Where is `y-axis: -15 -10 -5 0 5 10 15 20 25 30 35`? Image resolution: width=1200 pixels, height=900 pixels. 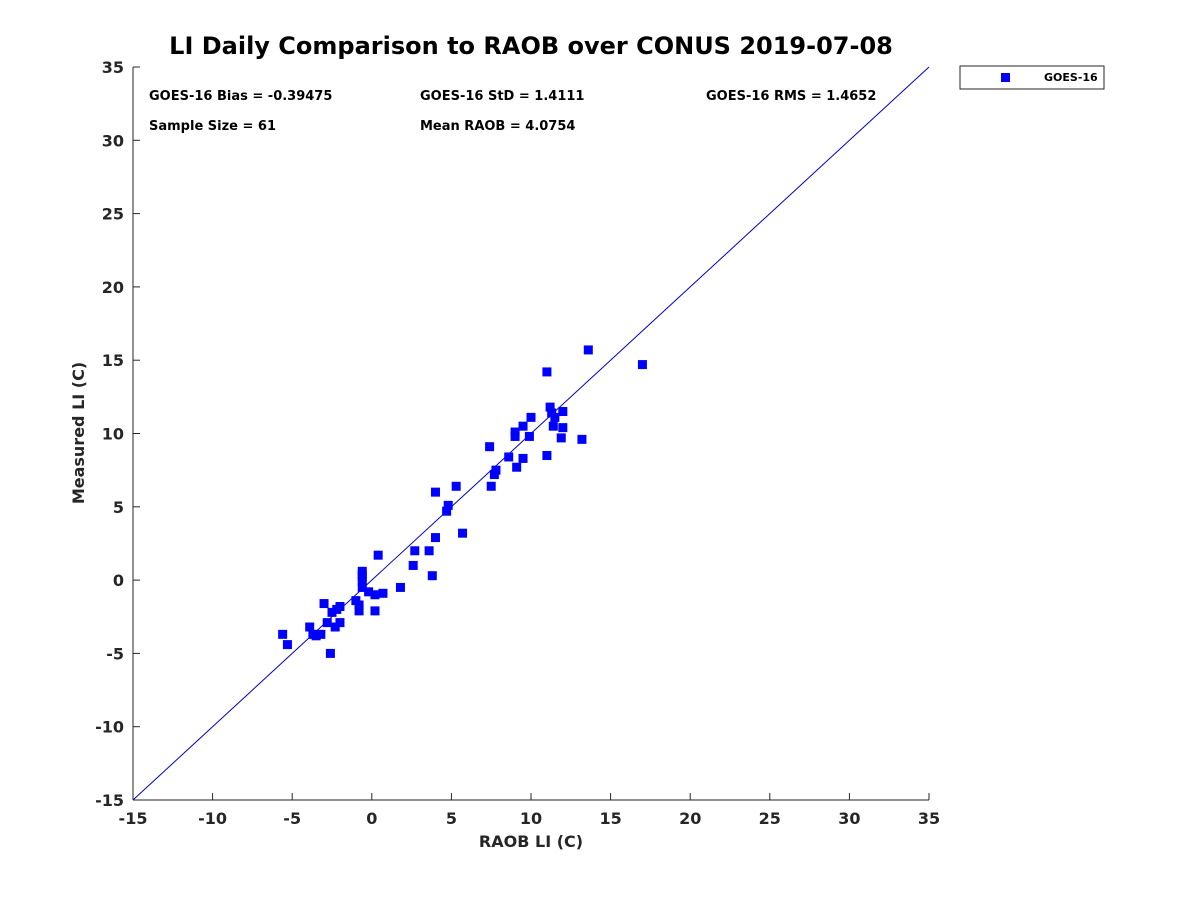 y-axis: -15 -10 -5 0 5 10 15 20 25 30 35 is located at coordinates (117, 434).